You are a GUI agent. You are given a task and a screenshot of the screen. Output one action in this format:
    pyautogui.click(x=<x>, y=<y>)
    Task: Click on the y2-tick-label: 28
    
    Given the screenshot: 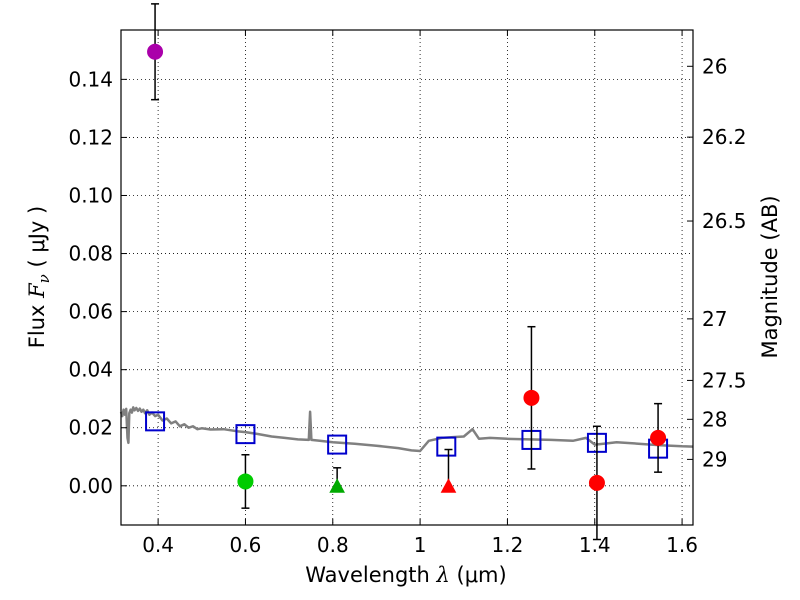 What is the action you would take?
    pyautogui.click(x=714, y=419)
    